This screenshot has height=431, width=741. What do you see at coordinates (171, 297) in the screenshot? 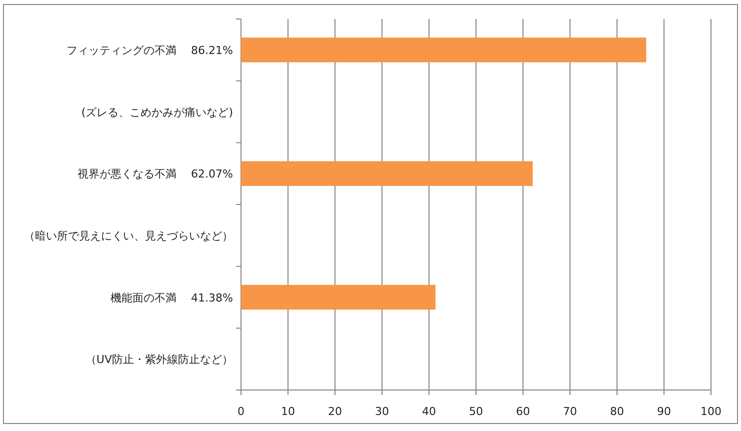
I see `y-tick-label: 機能面の不満 41.38%` at bounding box center [171, 297].